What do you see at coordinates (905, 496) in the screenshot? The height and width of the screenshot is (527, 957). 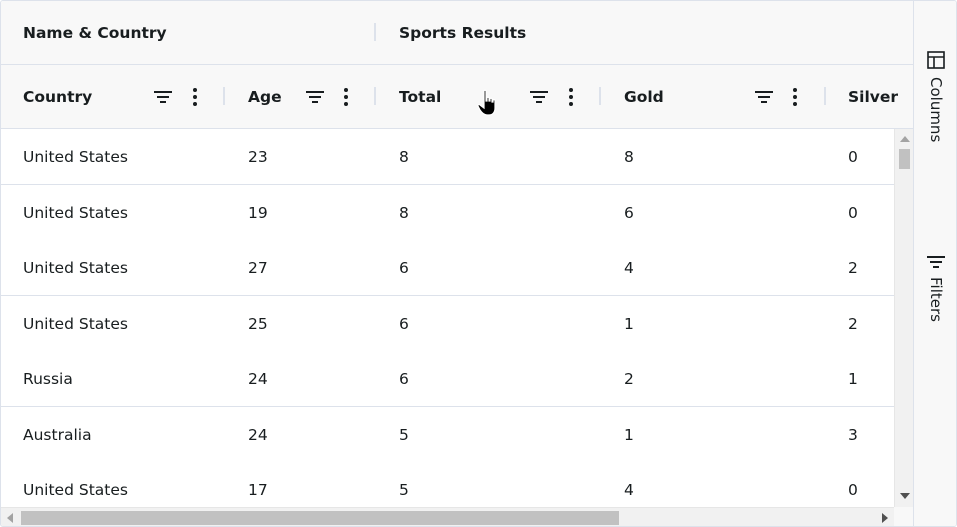 I see `scroll-down-arrow-icon` at bounding box center [905, 496].